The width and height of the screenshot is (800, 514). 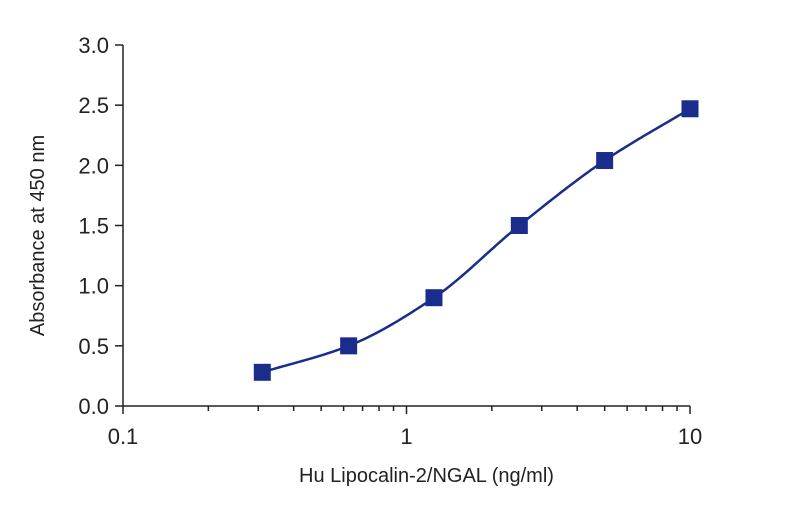 What do you see at coordinates (93, 406) in the screenshot?
I see `y-tick-label: 0.0` at bounding box center [93, 406].